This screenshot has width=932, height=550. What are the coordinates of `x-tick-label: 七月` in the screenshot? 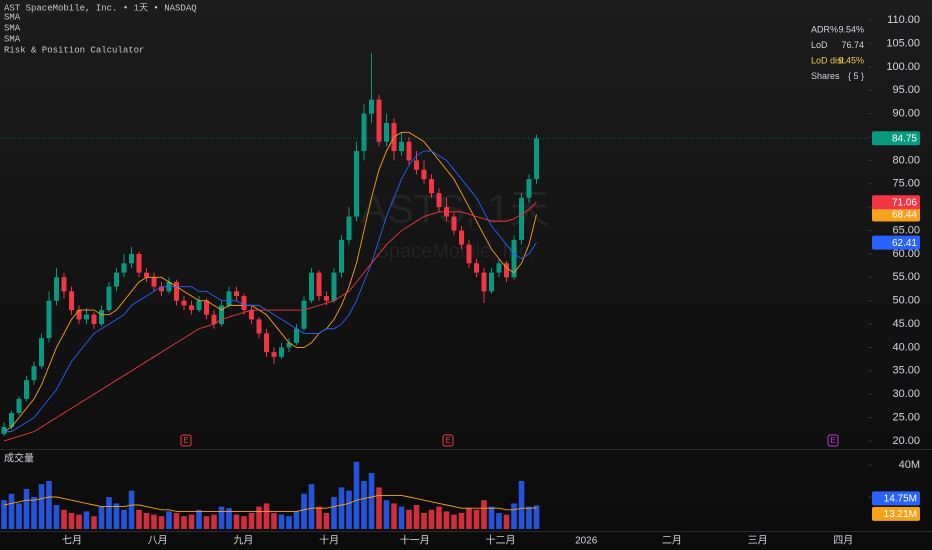 It's located at (72, 541).